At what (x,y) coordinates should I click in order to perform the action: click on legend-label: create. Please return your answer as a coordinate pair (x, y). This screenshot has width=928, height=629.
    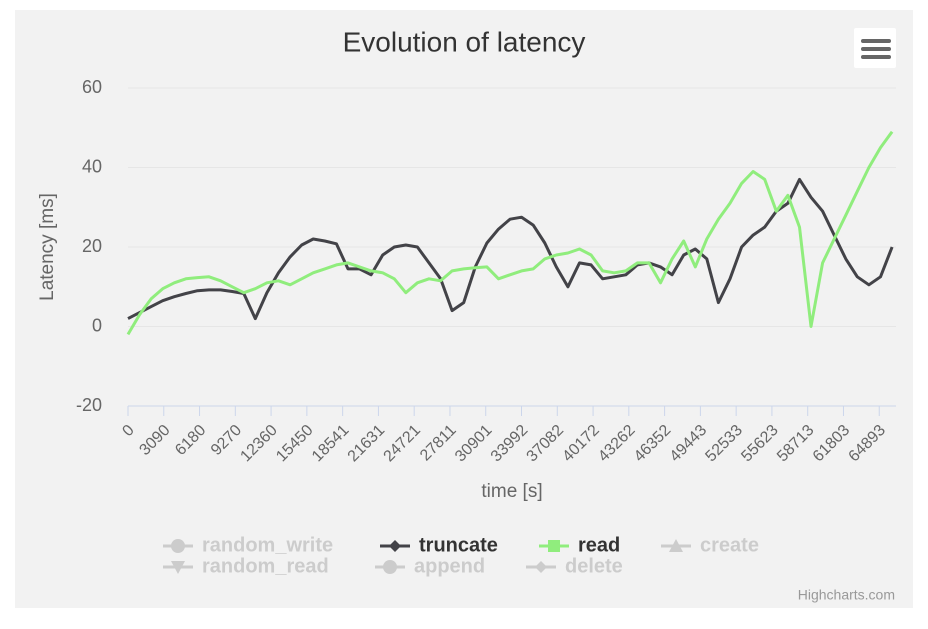
    Looking at the image, I should click on (729, 545).